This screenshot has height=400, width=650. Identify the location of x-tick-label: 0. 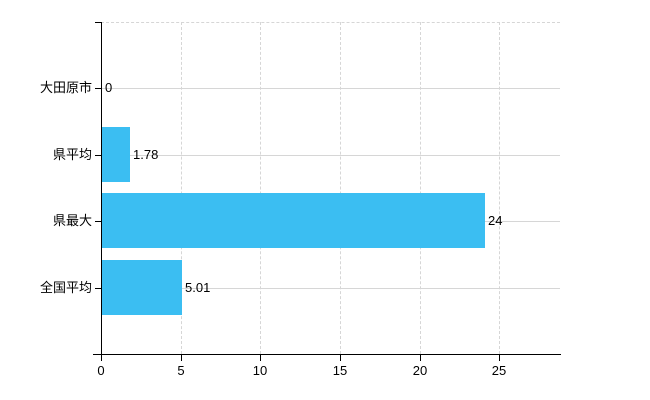
(101, 370).